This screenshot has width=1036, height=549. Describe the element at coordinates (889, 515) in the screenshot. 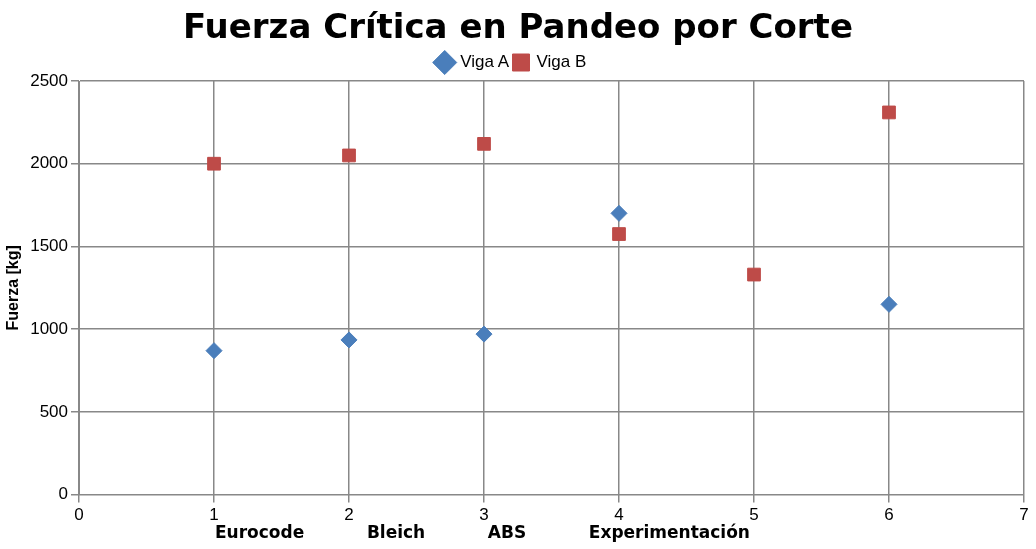

I see `x-tick-label: 6` at that location.